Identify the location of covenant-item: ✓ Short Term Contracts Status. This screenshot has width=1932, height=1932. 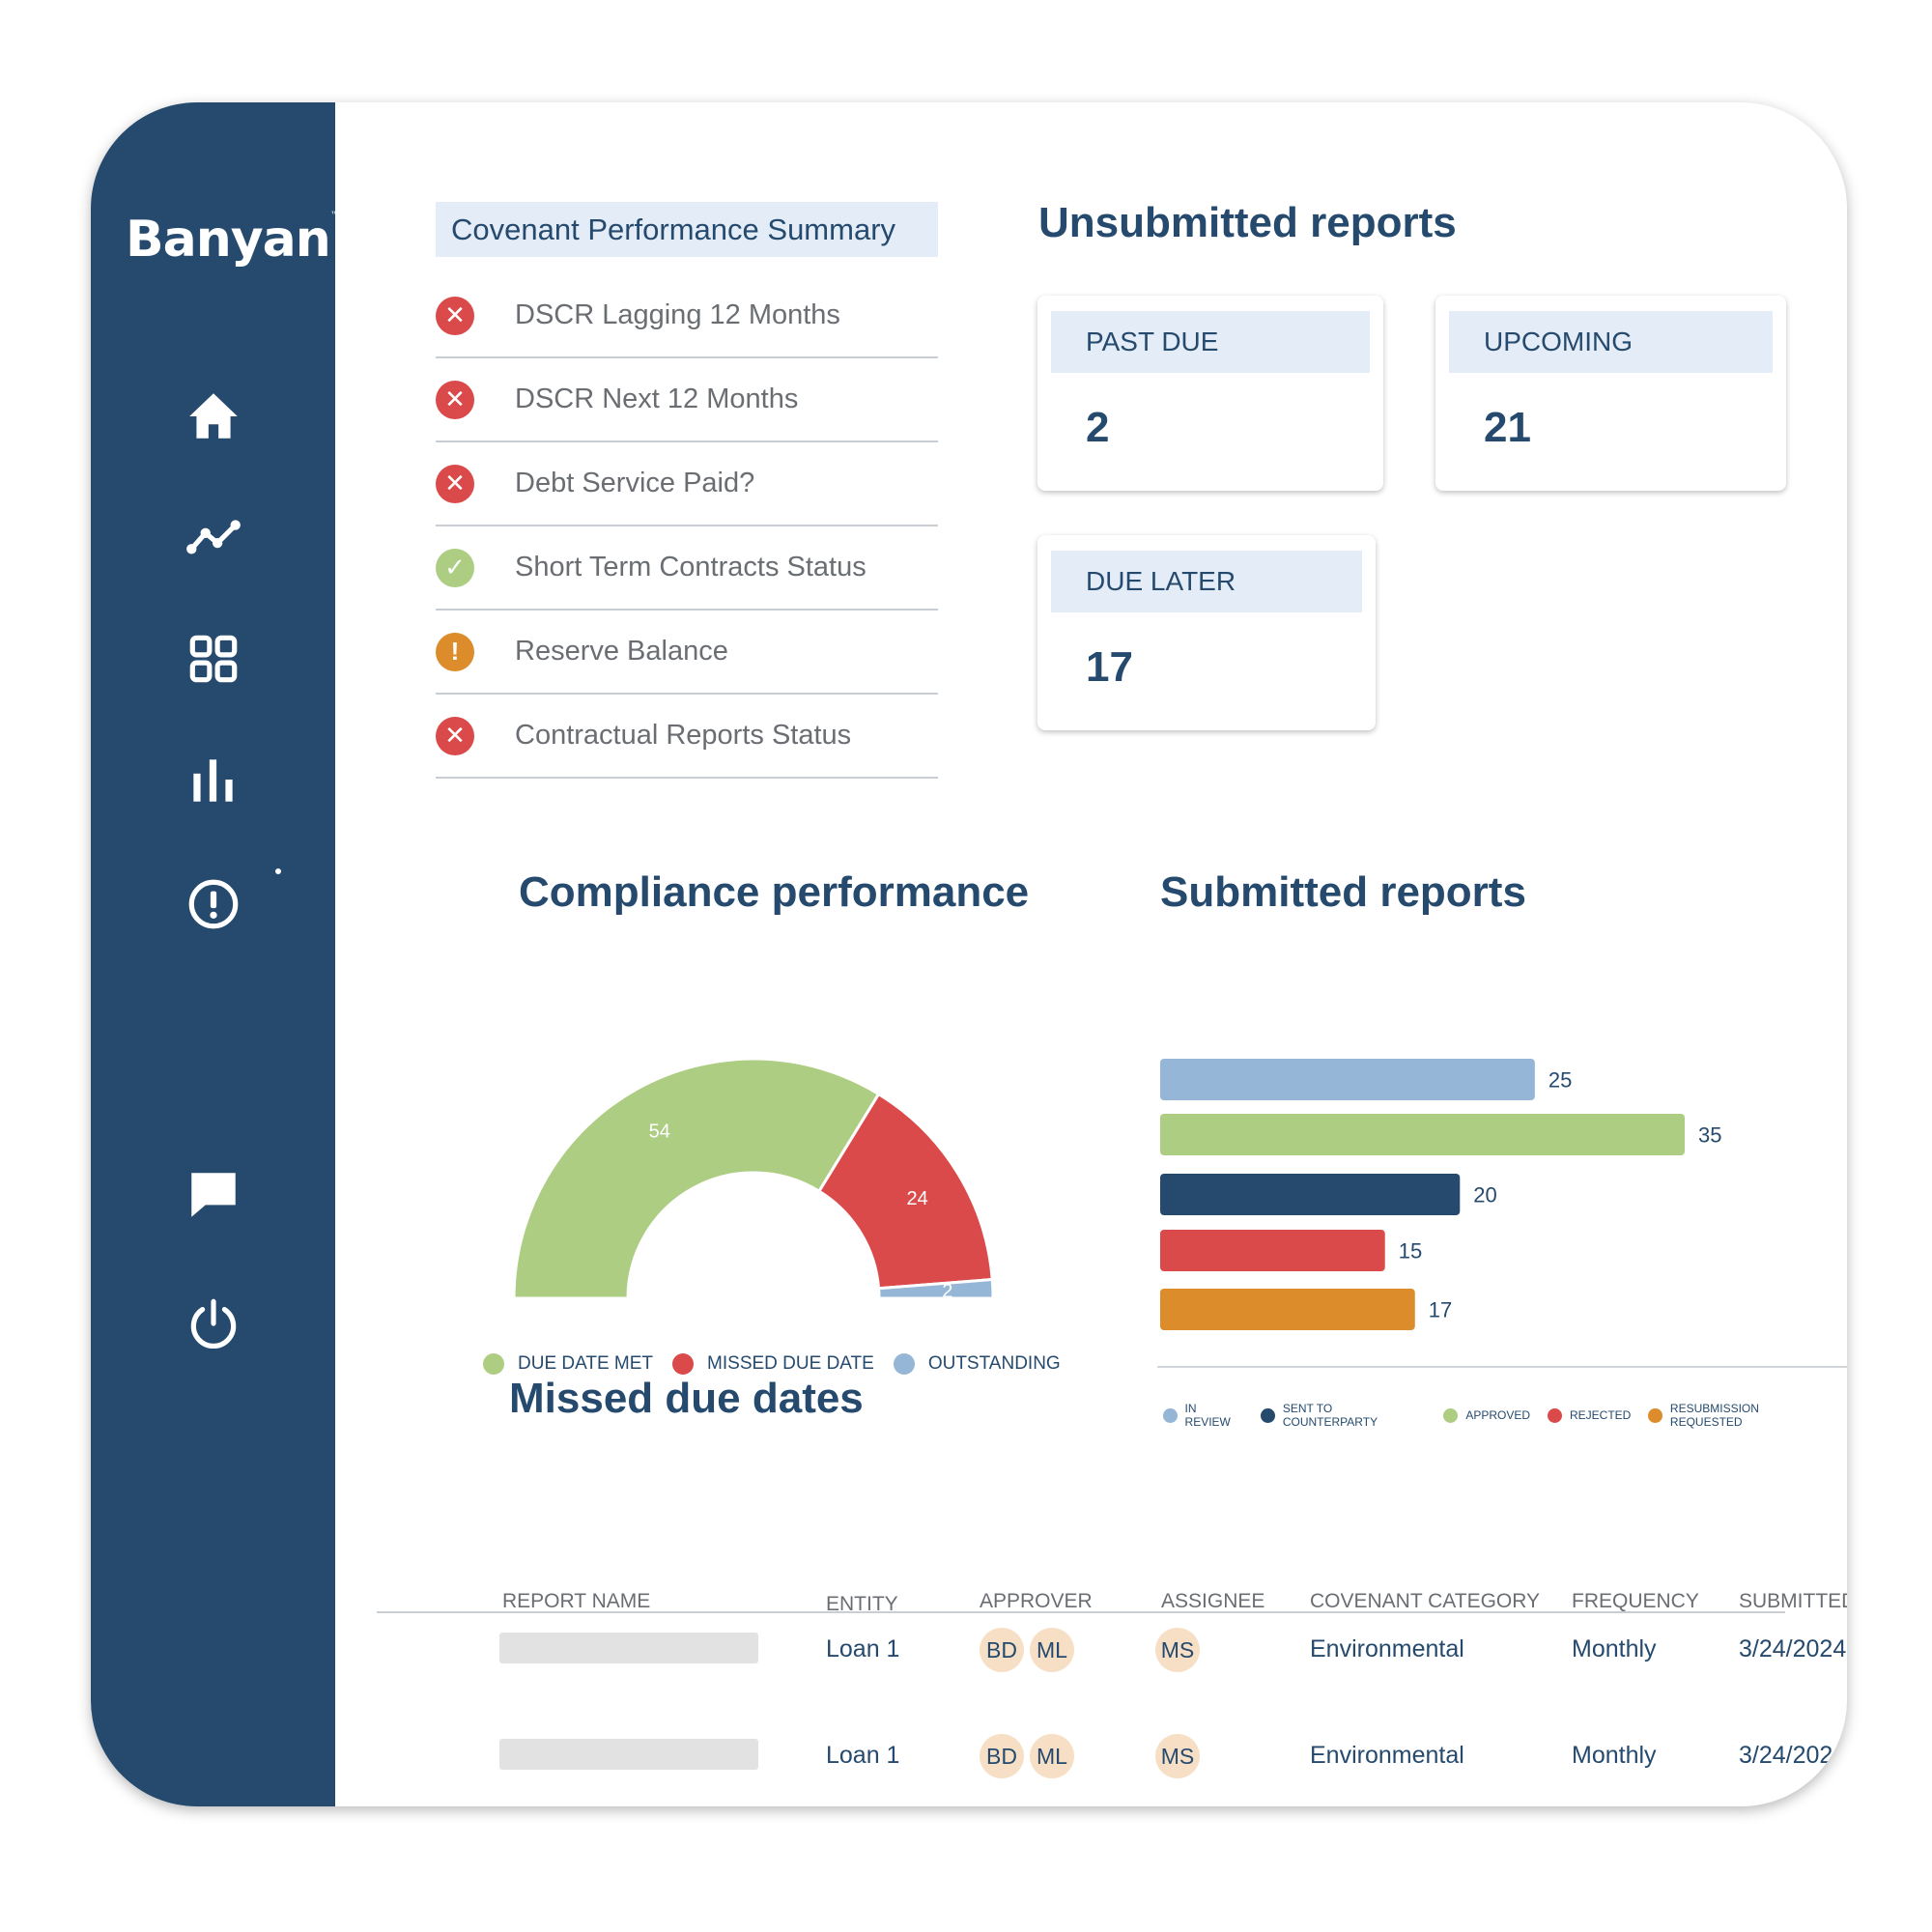
(687, 568).